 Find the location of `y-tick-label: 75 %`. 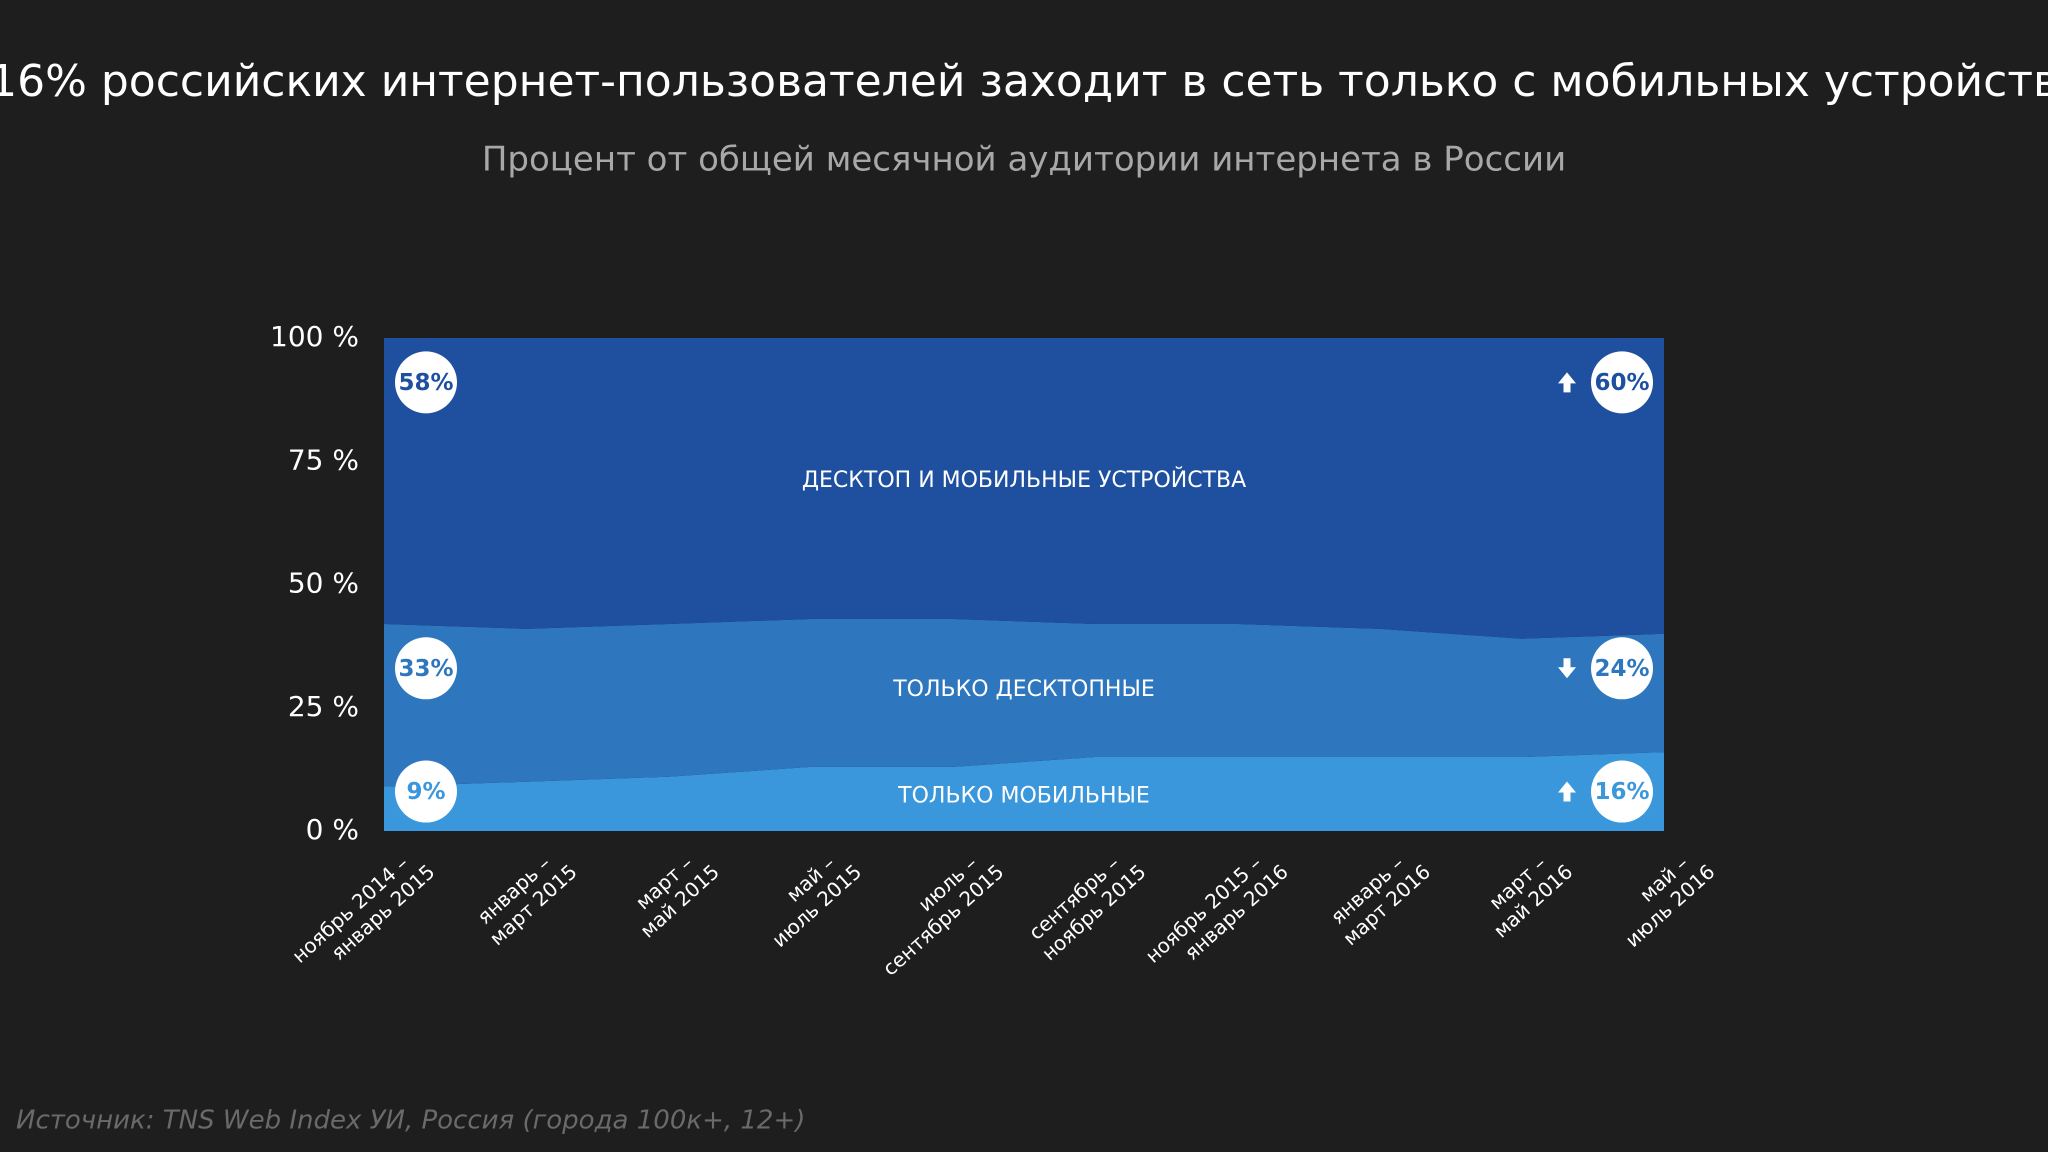

y-tick-label: 75 % is located at coordinates (323, 459).